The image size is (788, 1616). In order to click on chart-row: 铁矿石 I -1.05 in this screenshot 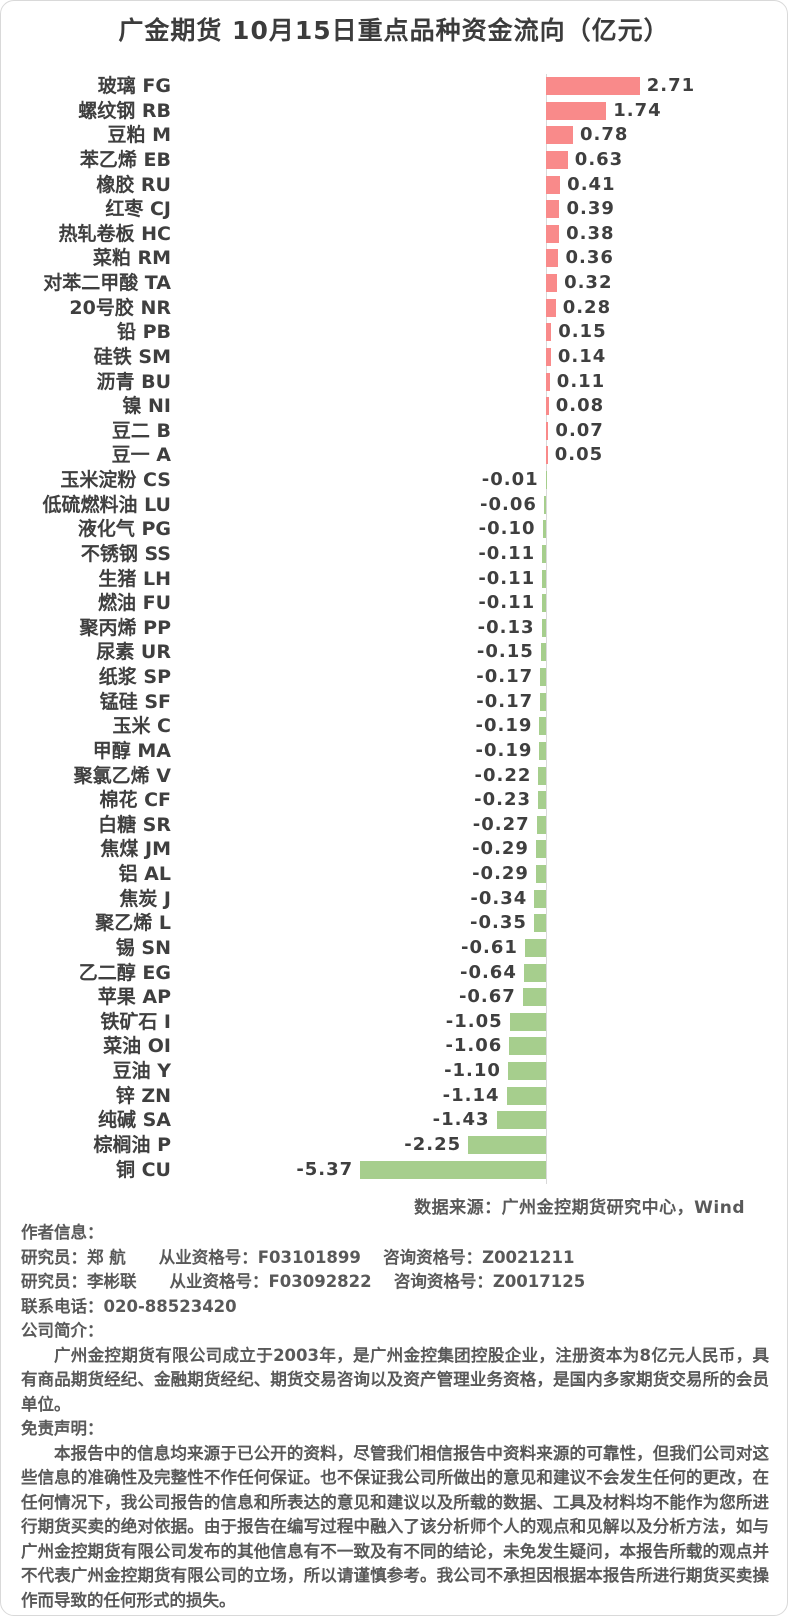, I will do `click(394, 1022)`.